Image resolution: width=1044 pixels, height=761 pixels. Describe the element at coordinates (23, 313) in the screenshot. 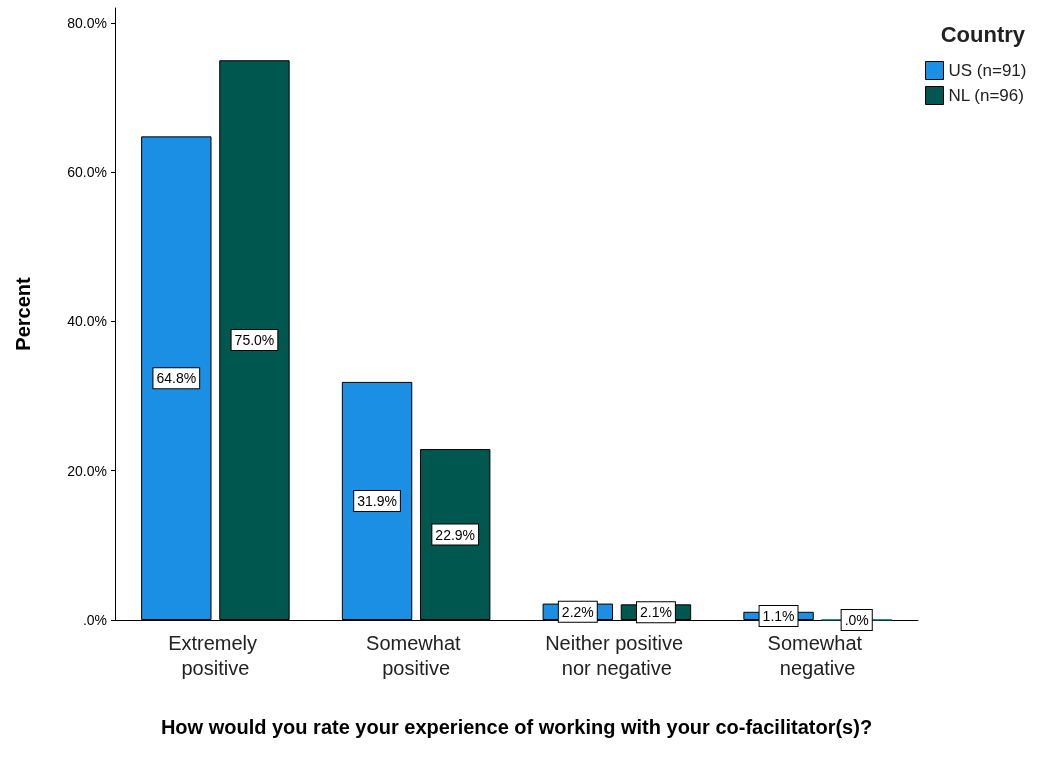

I see `y-axis-title: Percent` at that location.